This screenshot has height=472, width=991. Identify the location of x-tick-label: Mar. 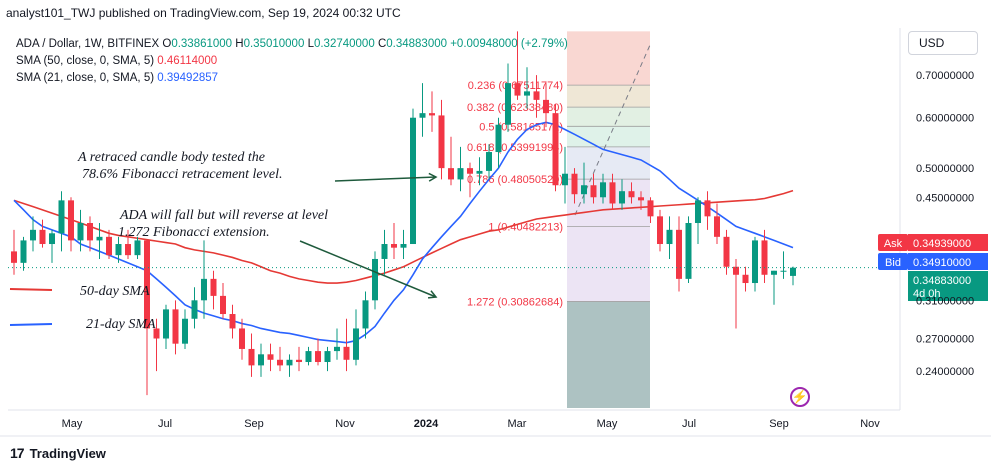
(517, 424).